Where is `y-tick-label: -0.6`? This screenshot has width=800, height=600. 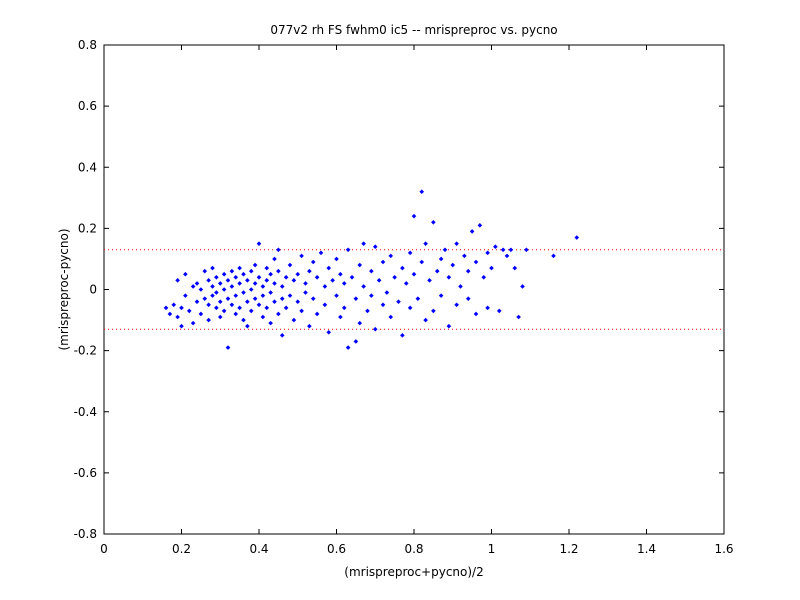
y-tick-label: -0.6 is located at coordinates (85, 473).